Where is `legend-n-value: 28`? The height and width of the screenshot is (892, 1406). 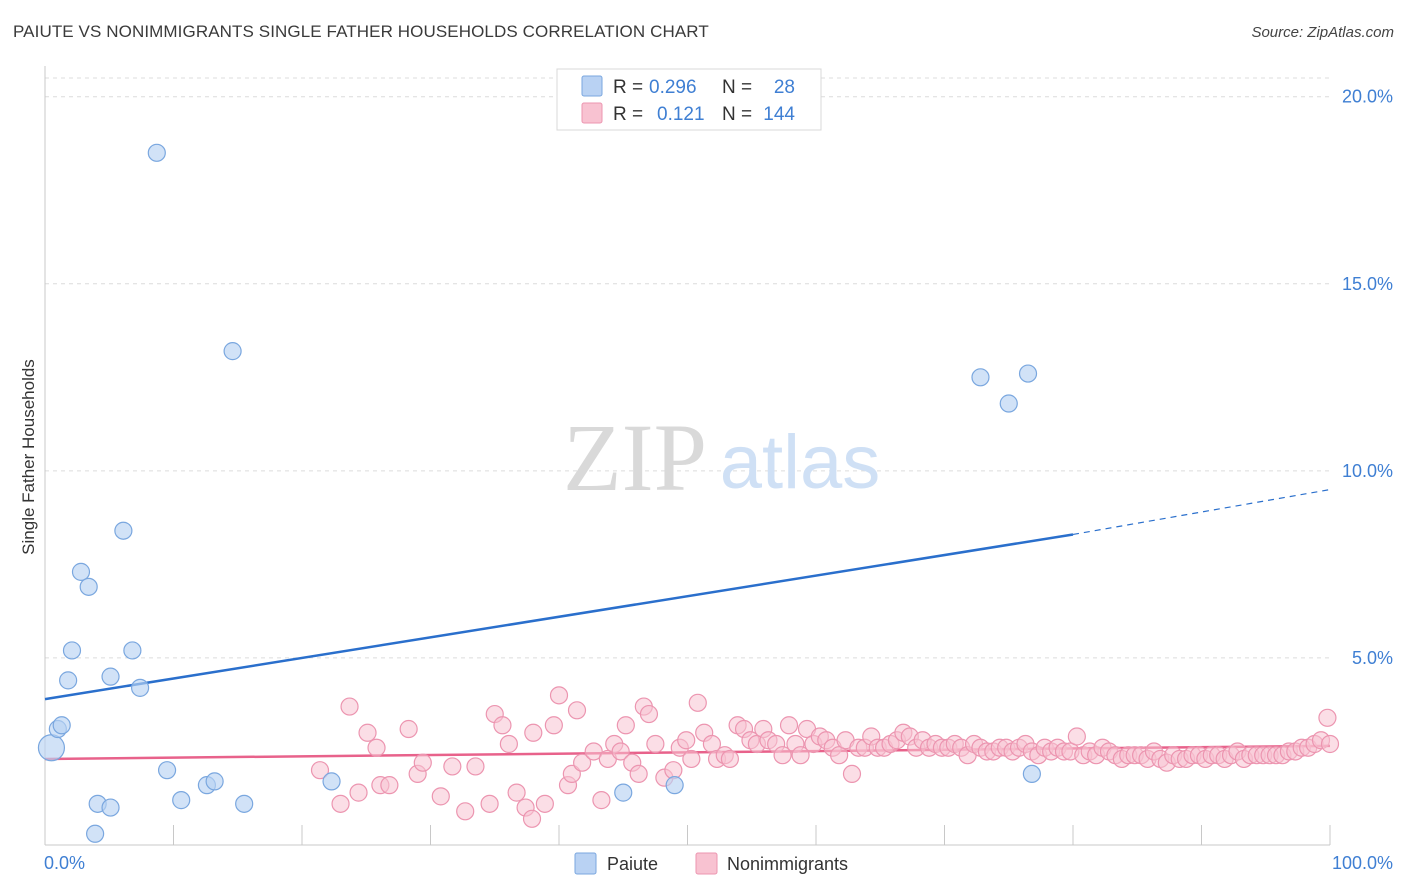 legend-n-value: 28 is located at coordinates (784, 87).